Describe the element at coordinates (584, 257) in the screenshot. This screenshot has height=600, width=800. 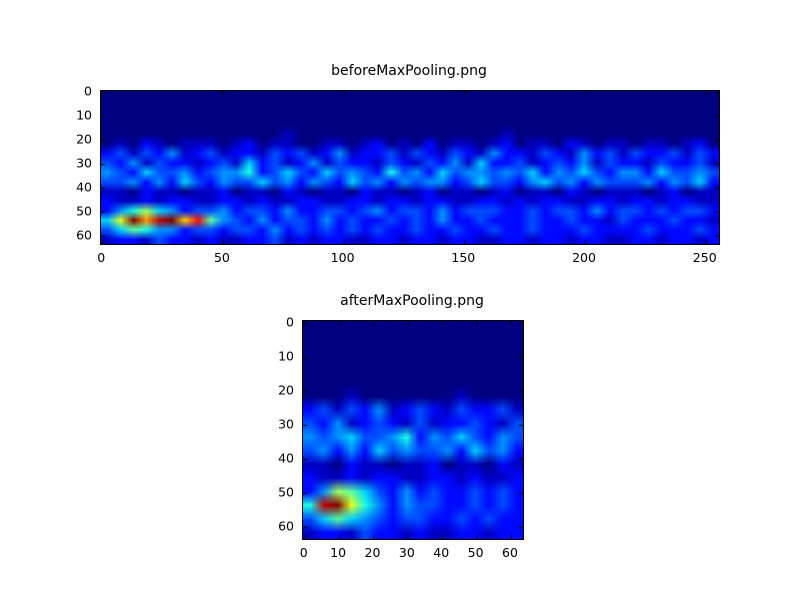
I see `x-tick-label: 200` at that location.